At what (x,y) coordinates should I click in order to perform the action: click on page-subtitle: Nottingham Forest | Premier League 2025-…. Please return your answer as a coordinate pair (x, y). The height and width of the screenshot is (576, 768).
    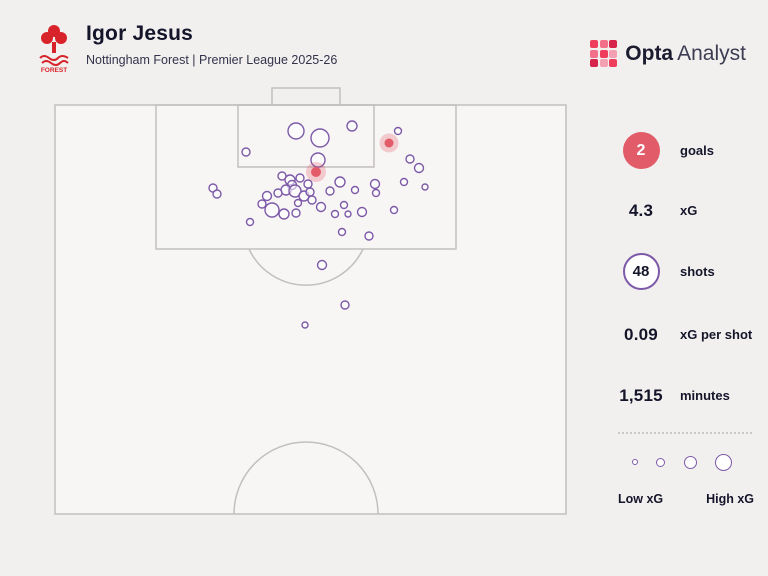
    Looking at the image, I should click on (212, 60).